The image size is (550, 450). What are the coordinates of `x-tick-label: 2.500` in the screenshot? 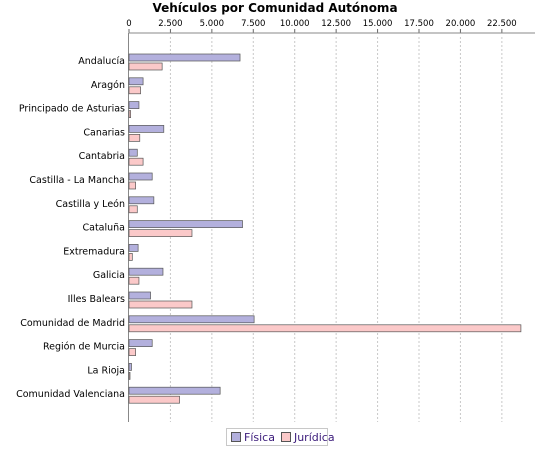 It's located at (170, 24).